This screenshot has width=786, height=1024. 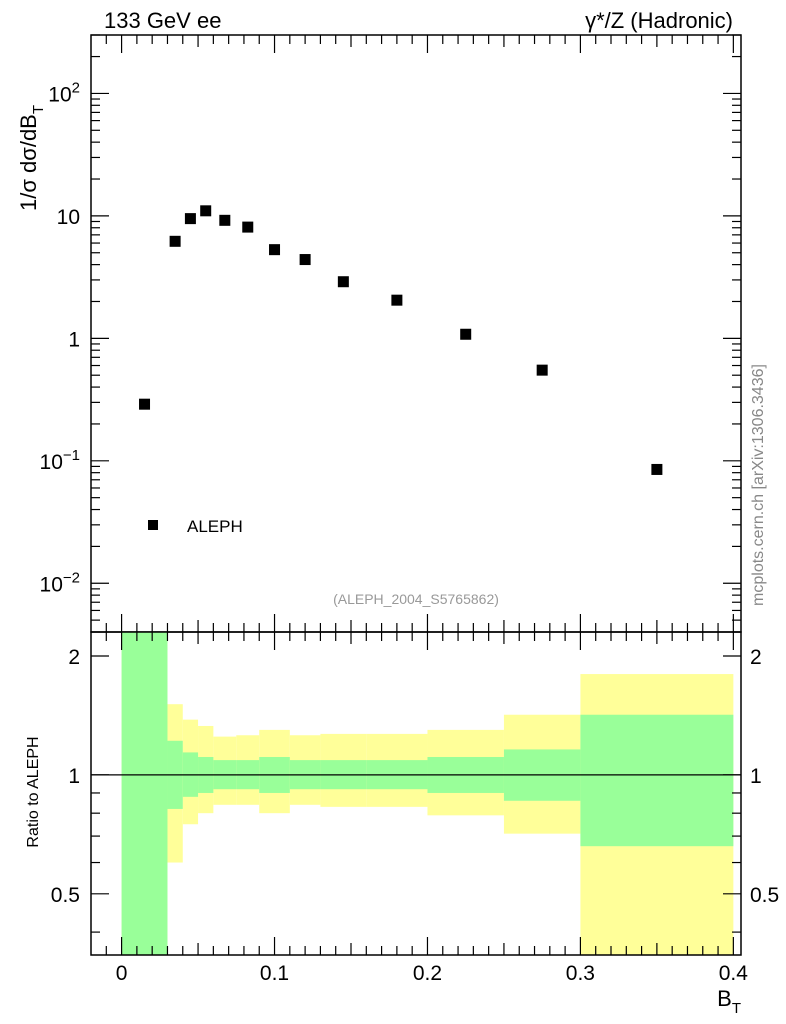 I want to click on legend-marker, so click(x=153, y=525).